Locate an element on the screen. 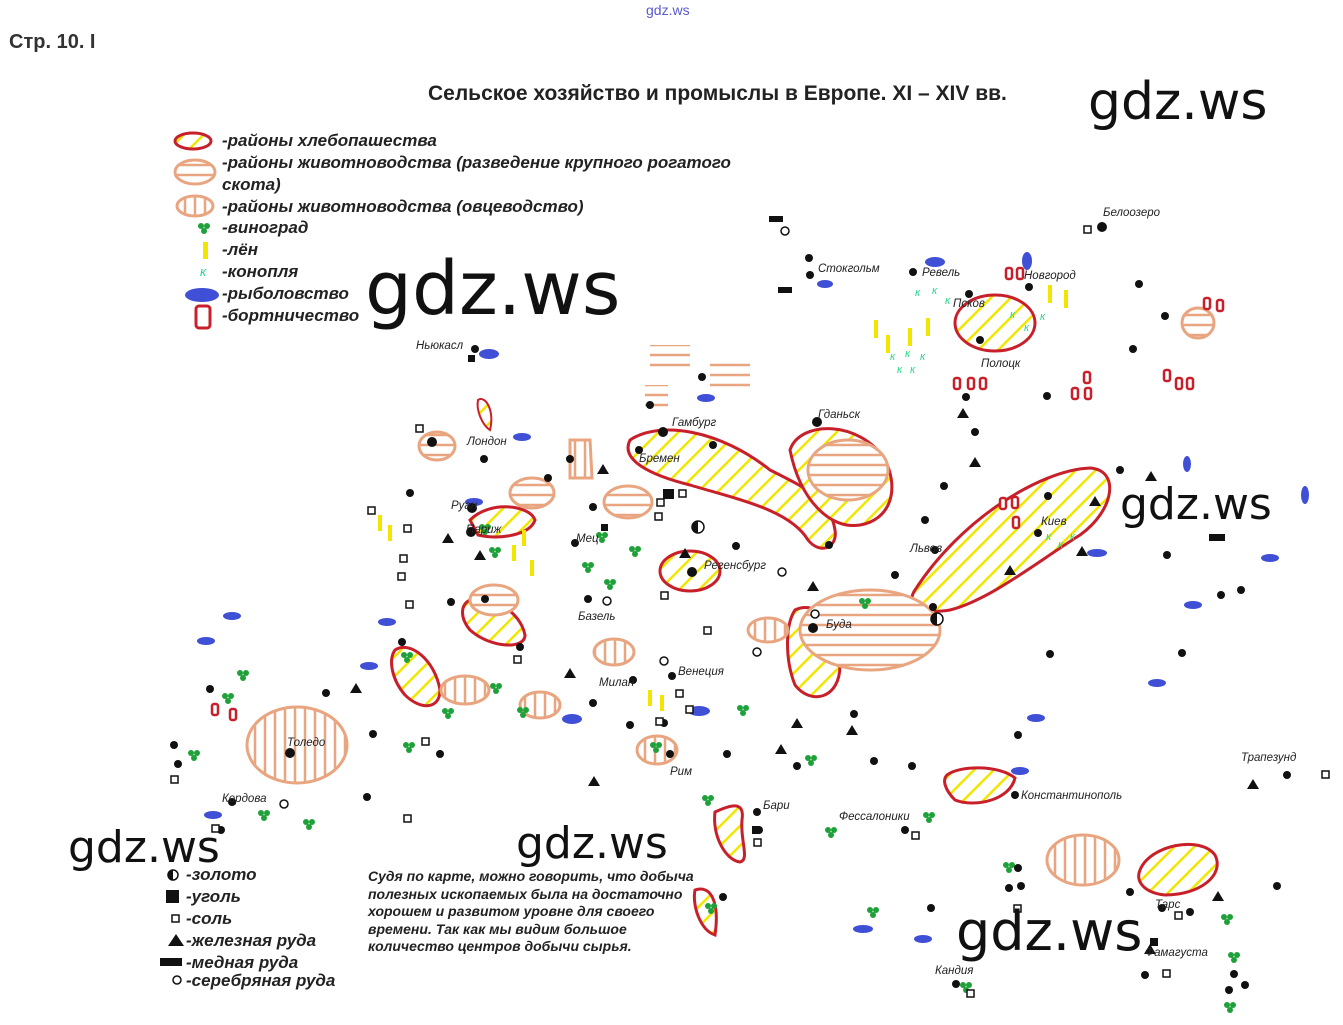 The height and width of the screenshot is (1025, 1343). copper-legend-icon is located at coordinates (171, 962).